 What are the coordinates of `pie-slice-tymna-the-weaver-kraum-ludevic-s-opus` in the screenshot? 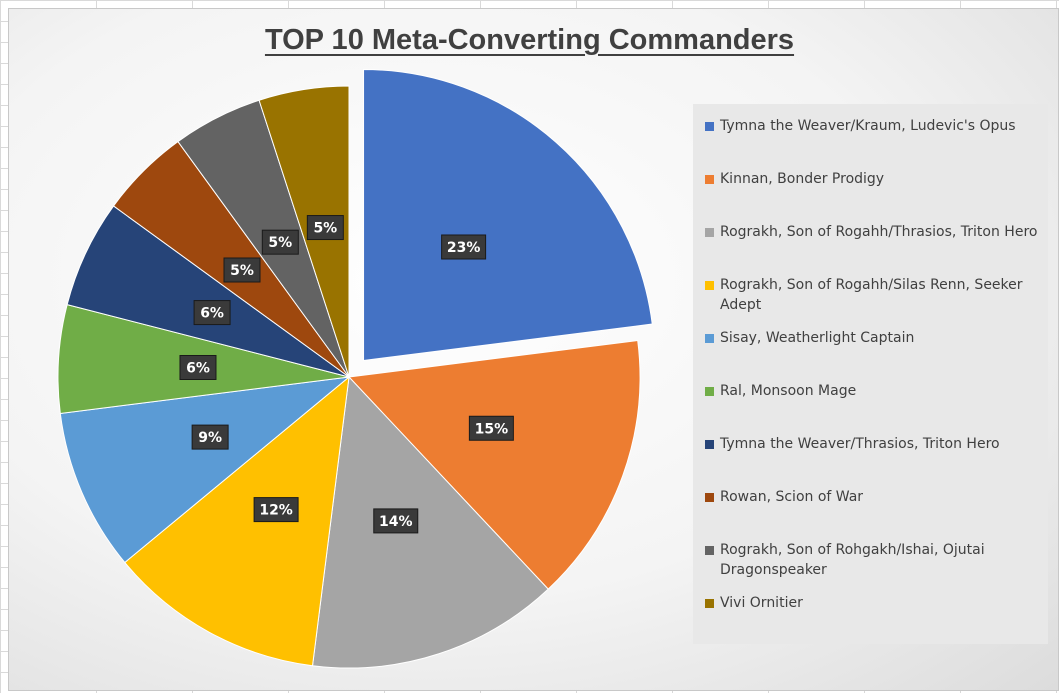 It's located at (508, 215).